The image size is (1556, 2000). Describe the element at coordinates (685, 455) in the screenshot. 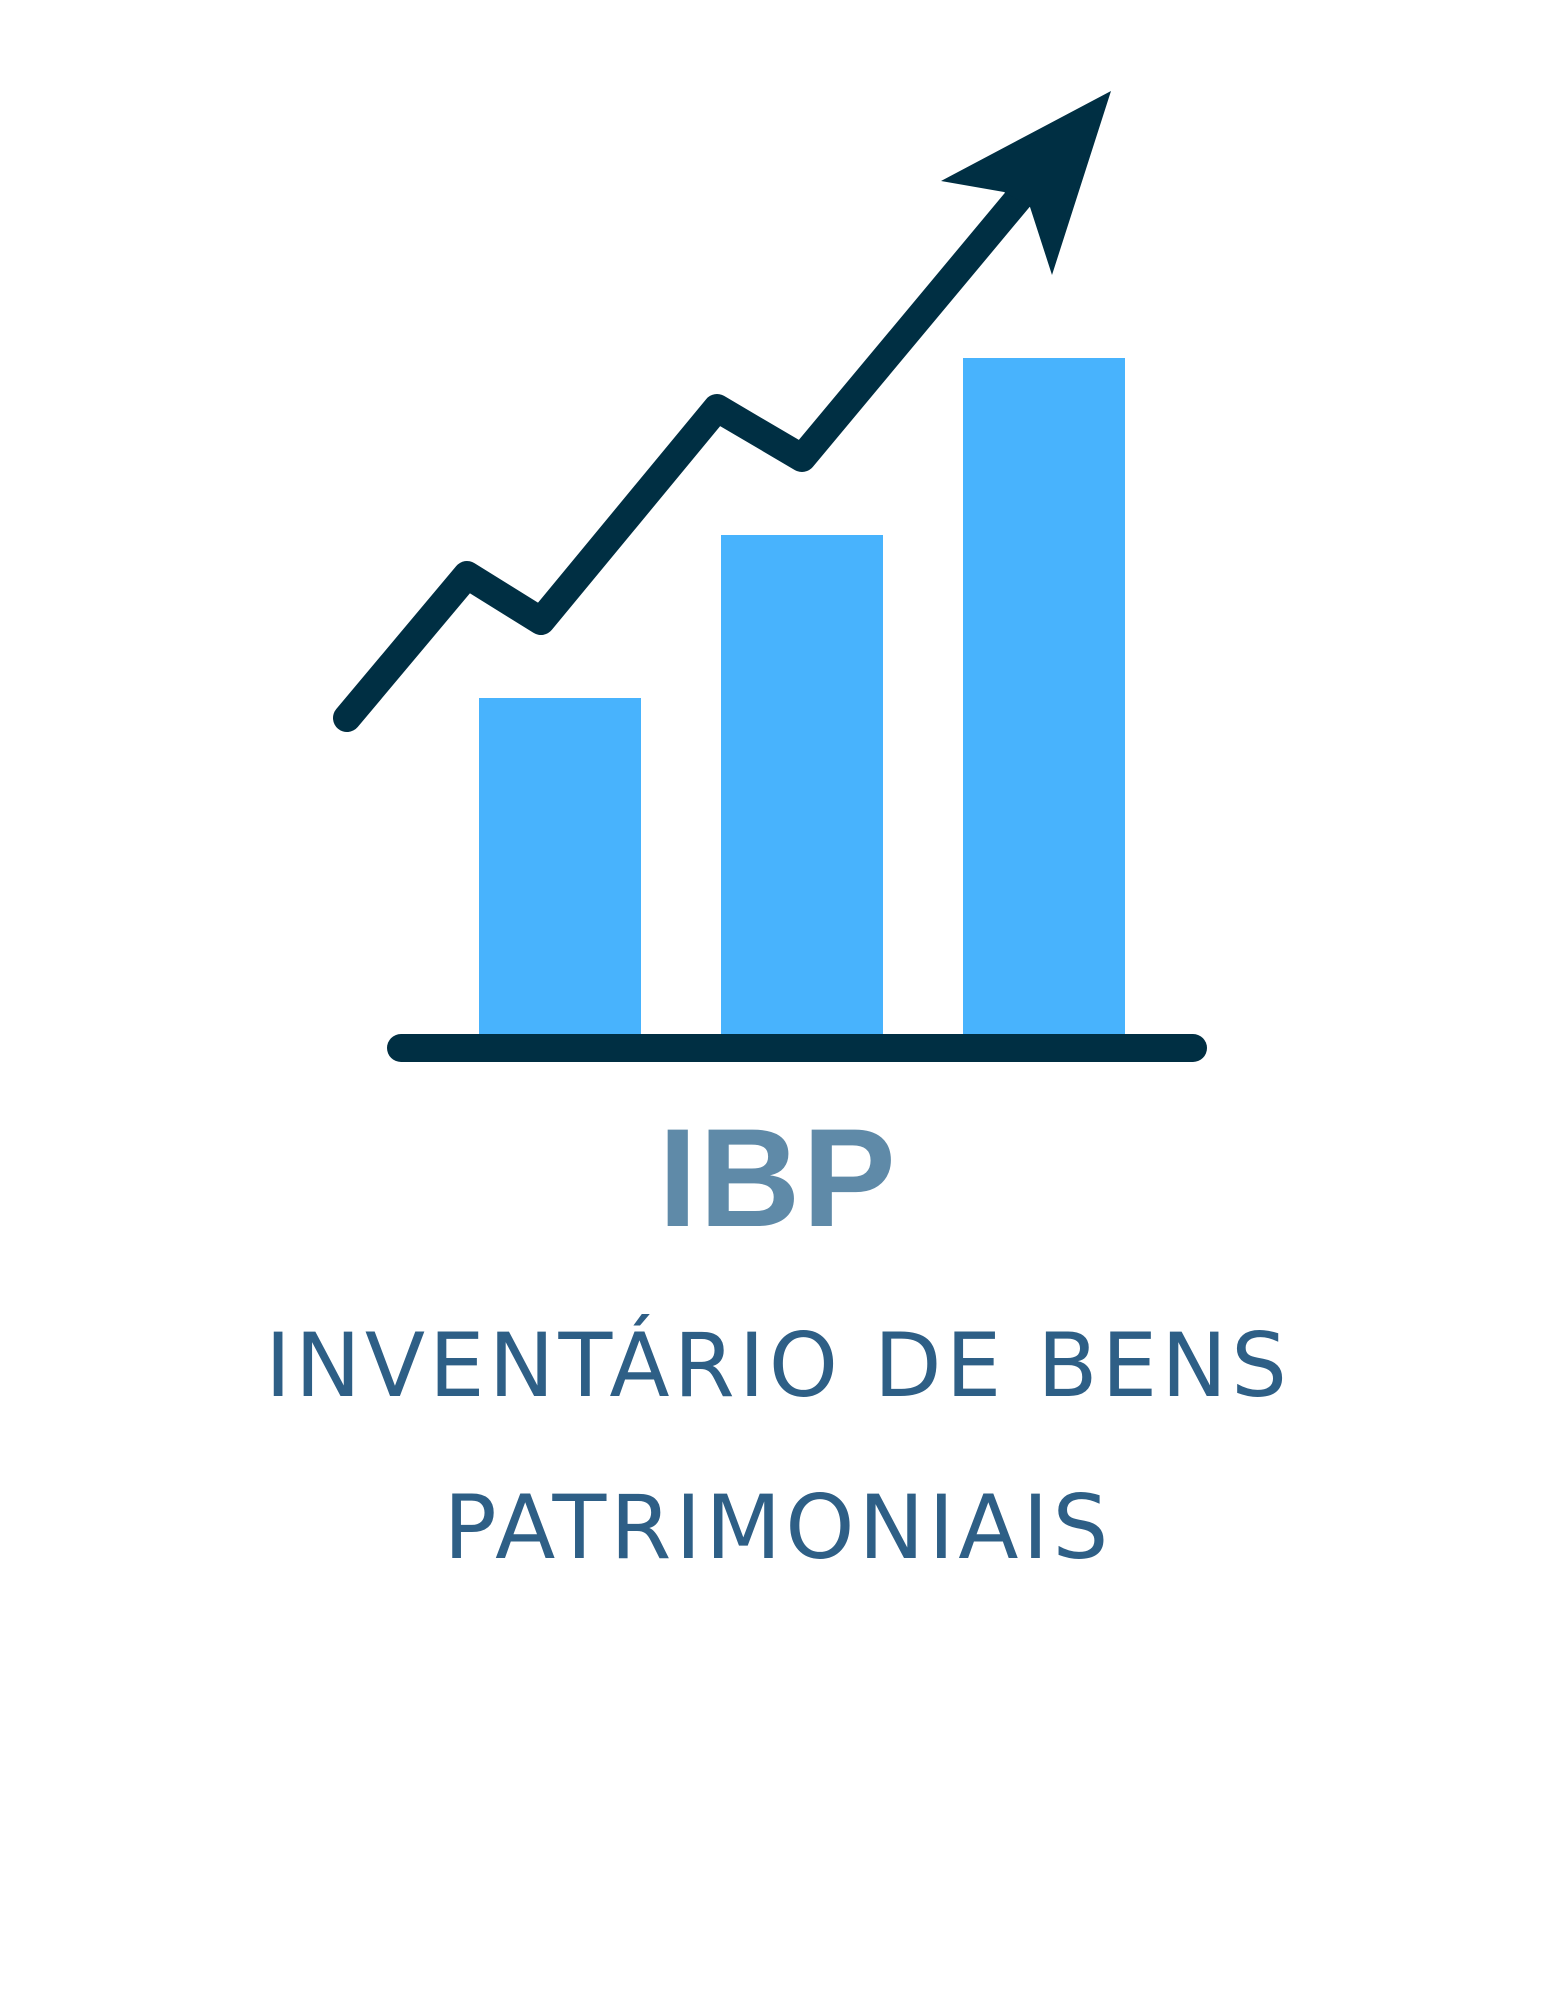

I see `rising-trend-arrow-line` at that location.